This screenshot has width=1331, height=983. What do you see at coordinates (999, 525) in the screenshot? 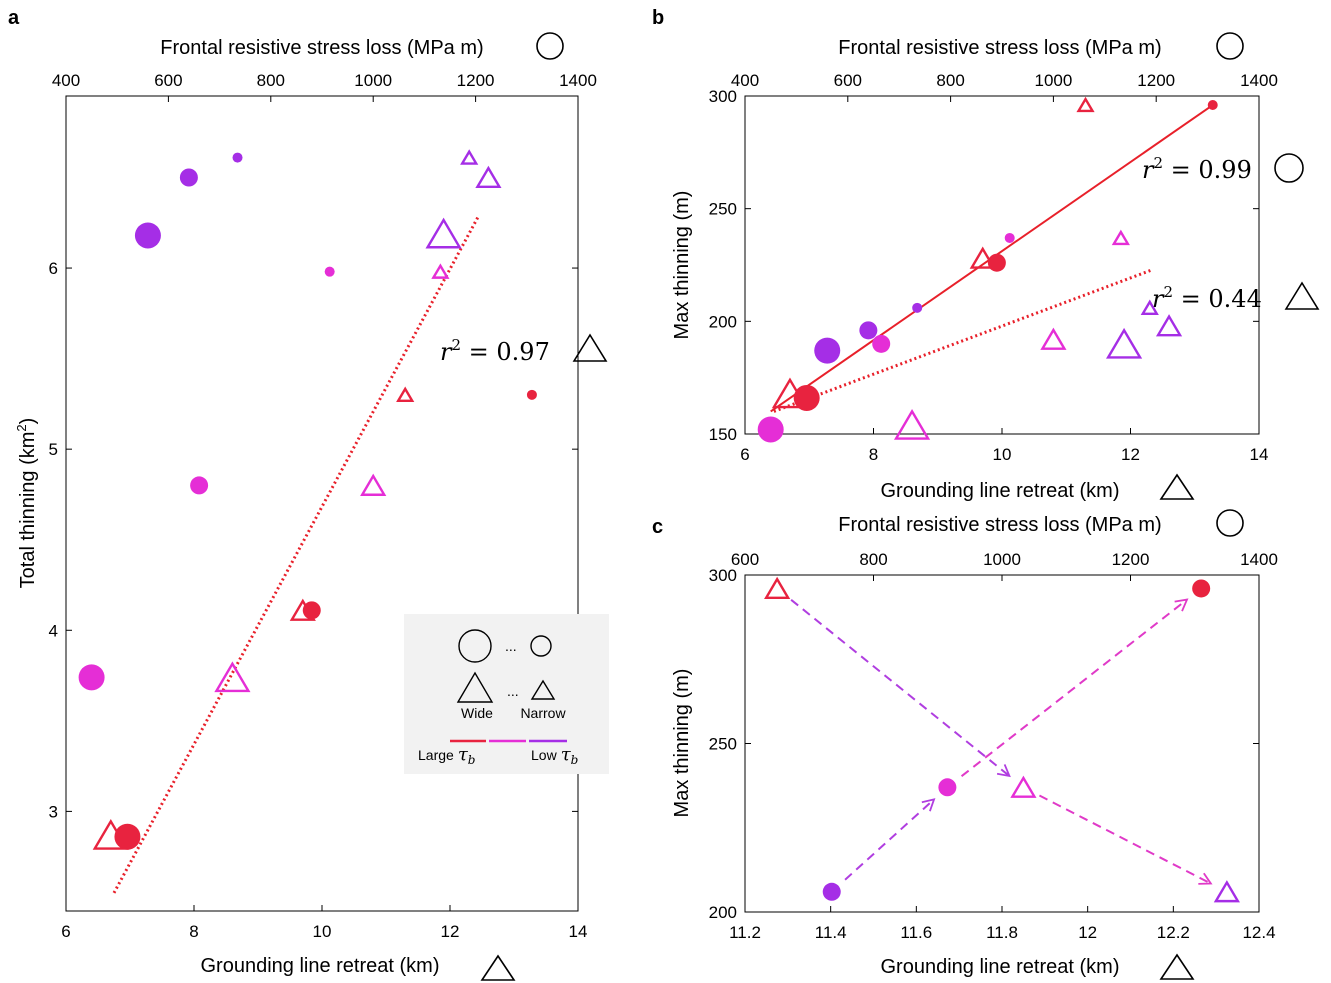
I see `x2-axis-title-c: Frontal resistive stress loss (MPa m)` at bounding box center [999, 525].